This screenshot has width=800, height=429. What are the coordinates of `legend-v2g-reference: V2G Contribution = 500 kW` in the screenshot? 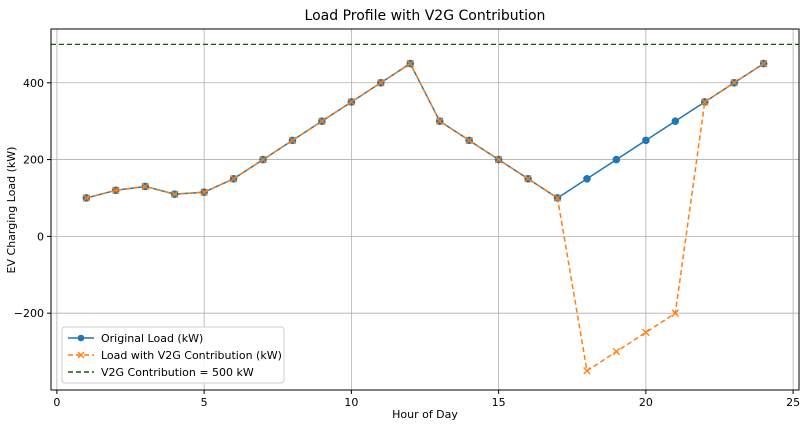 It's located at (161, 372).